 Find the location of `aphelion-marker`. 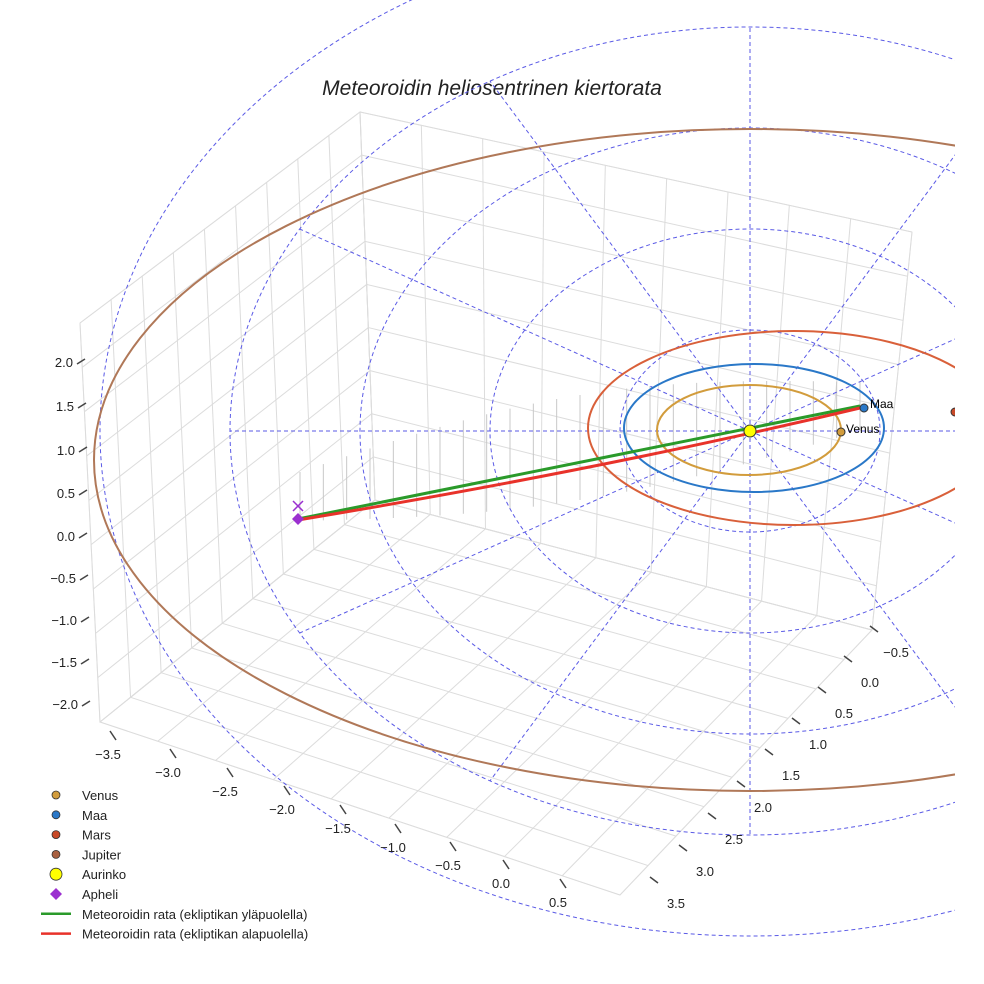

aphelion-marker is located at coordinates (298, 519).